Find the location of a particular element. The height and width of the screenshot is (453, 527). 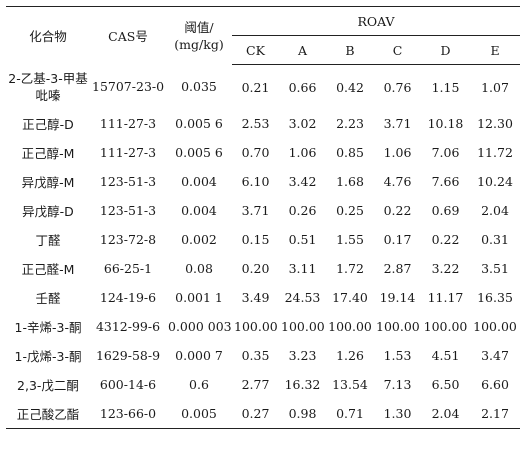

cell-roav-ck: 2.77 is located at coordinates (255, 384).